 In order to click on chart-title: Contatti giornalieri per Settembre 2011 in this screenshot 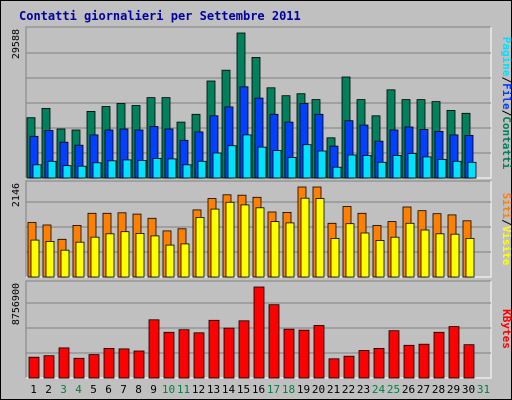, I will do `click(160, 16)`.